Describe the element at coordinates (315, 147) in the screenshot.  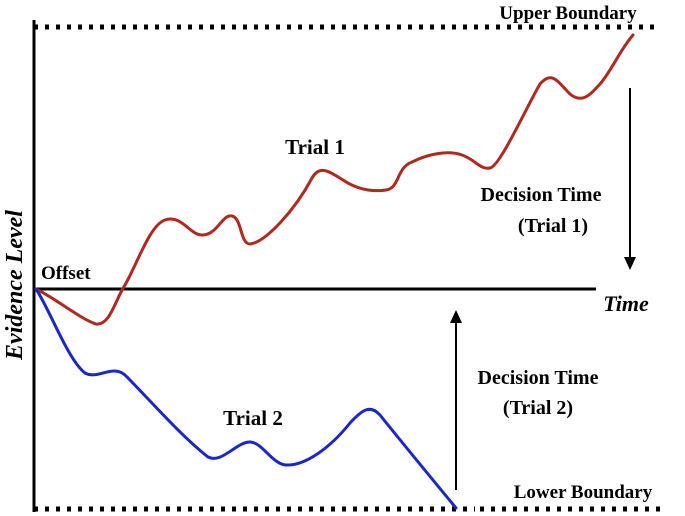
I see `trial1-label: Trial 1` at that location.